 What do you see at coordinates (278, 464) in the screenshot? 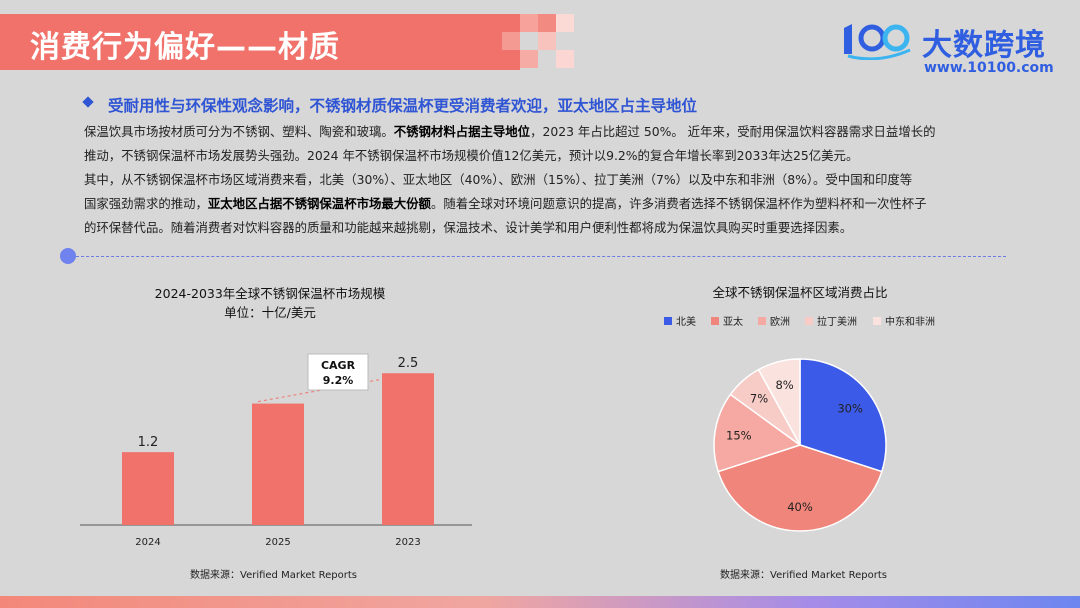
I see `bar-2025` at bounding box center [278, 464].